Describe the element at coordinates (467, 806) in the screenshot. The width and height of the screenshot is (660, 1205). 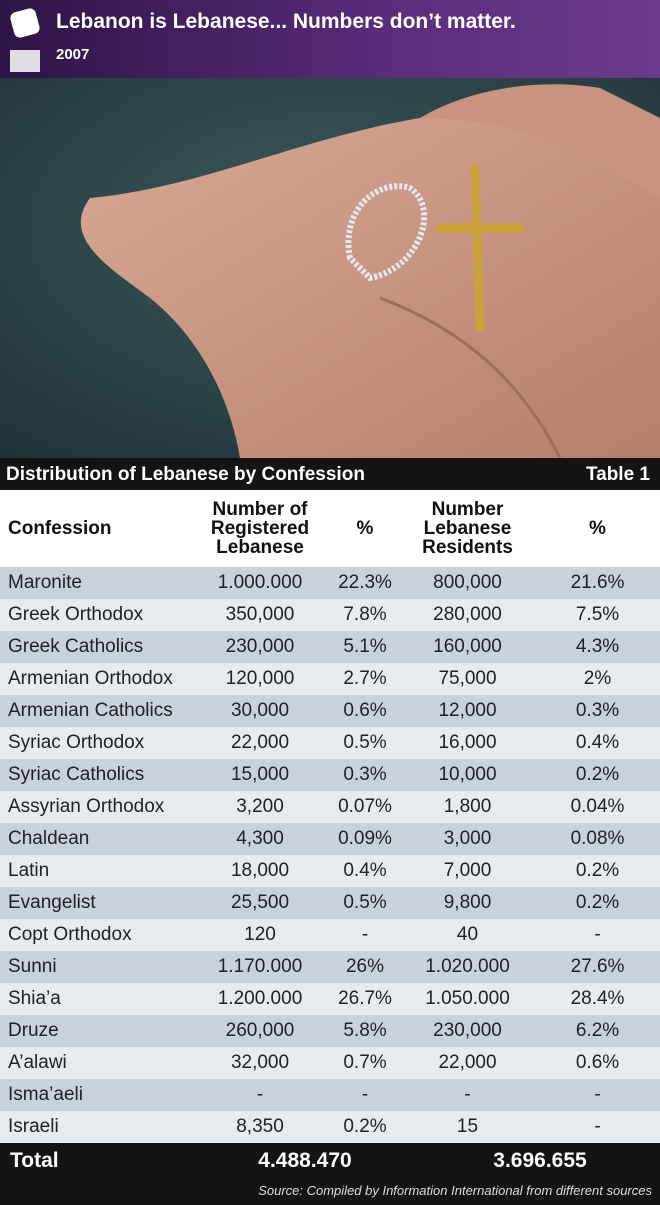
I see `table-cell: 1,800` at that location.